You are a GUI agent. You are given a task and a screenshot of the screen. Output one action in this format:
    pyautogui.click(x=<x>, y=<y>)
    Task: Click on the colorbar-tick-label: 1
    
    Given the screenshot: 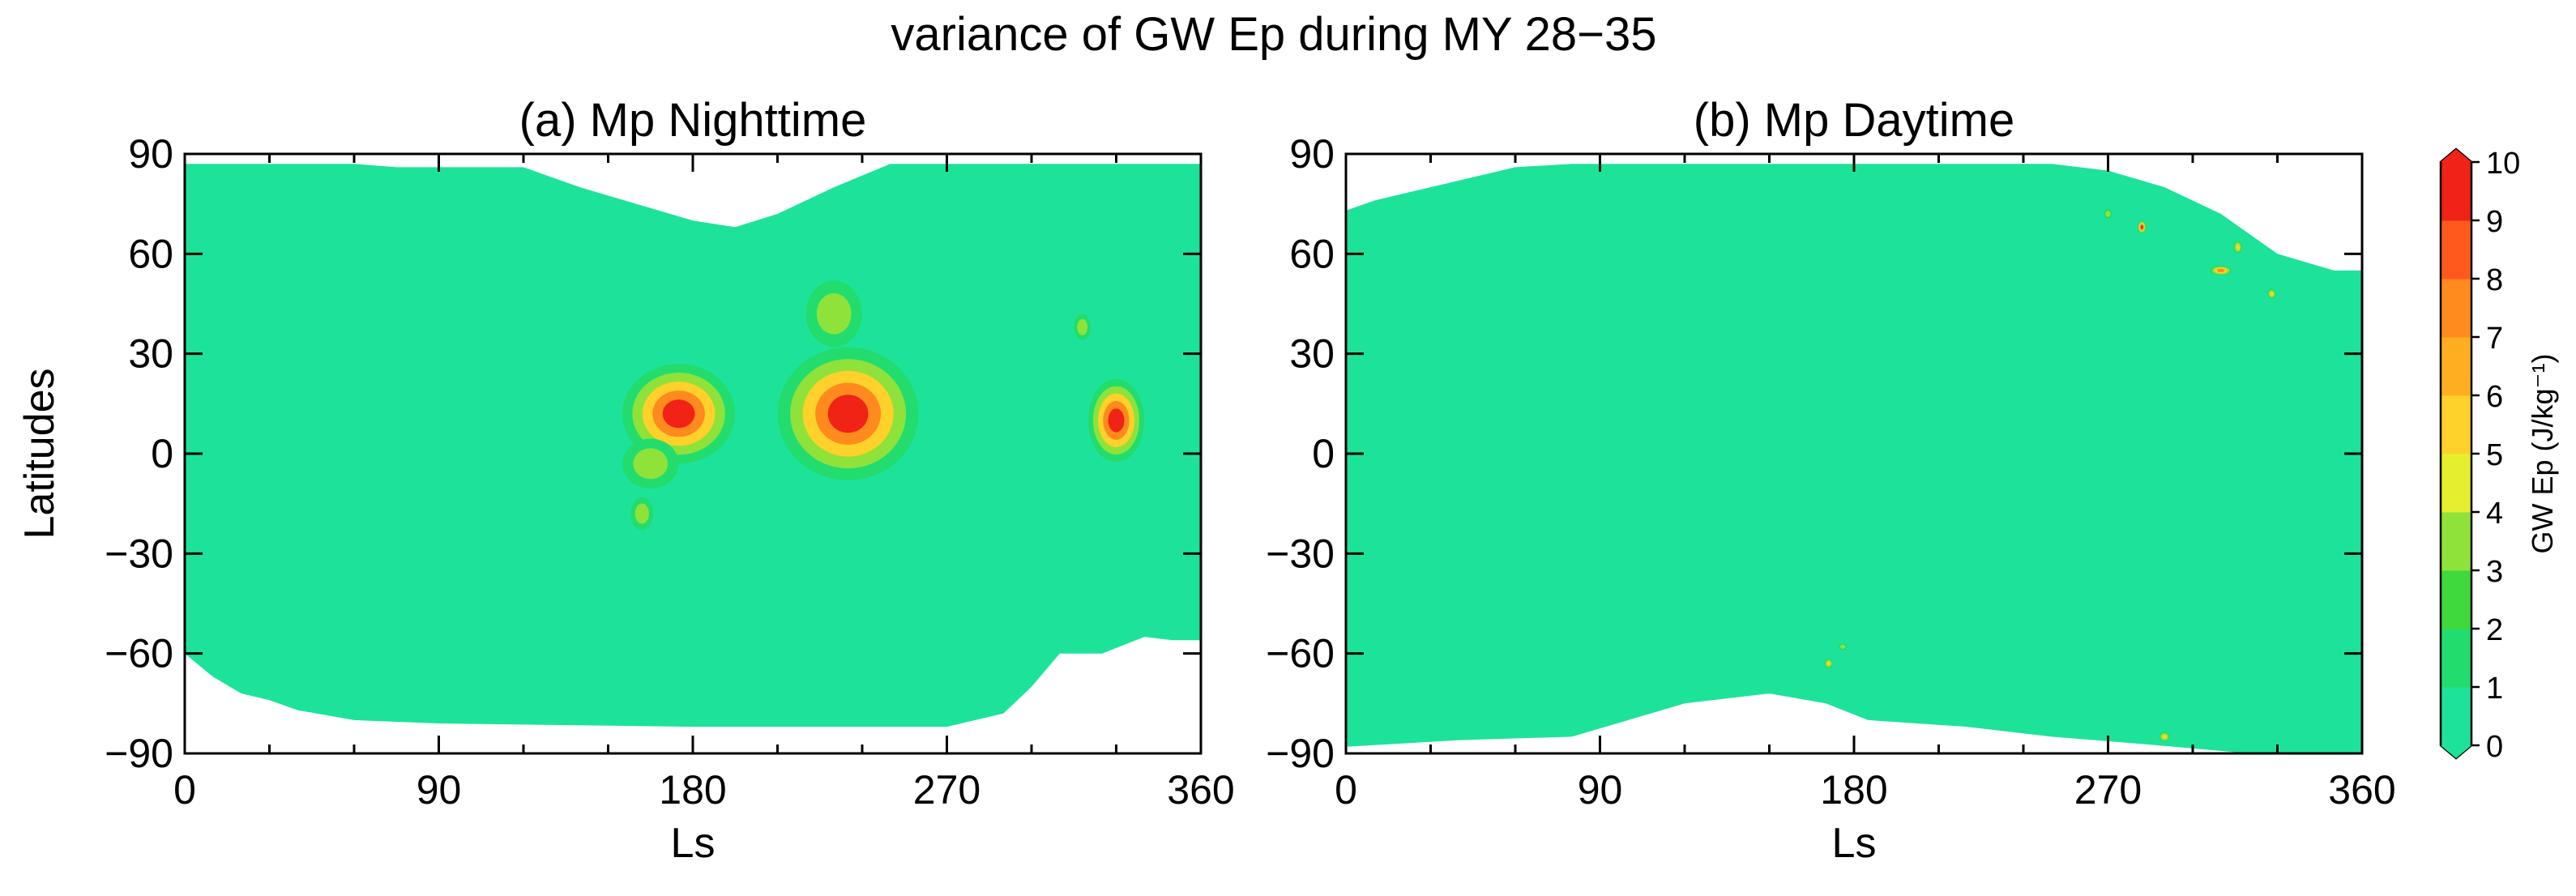 What is the action you would take?
    pyautogui.click(x=2494, y=689)
    